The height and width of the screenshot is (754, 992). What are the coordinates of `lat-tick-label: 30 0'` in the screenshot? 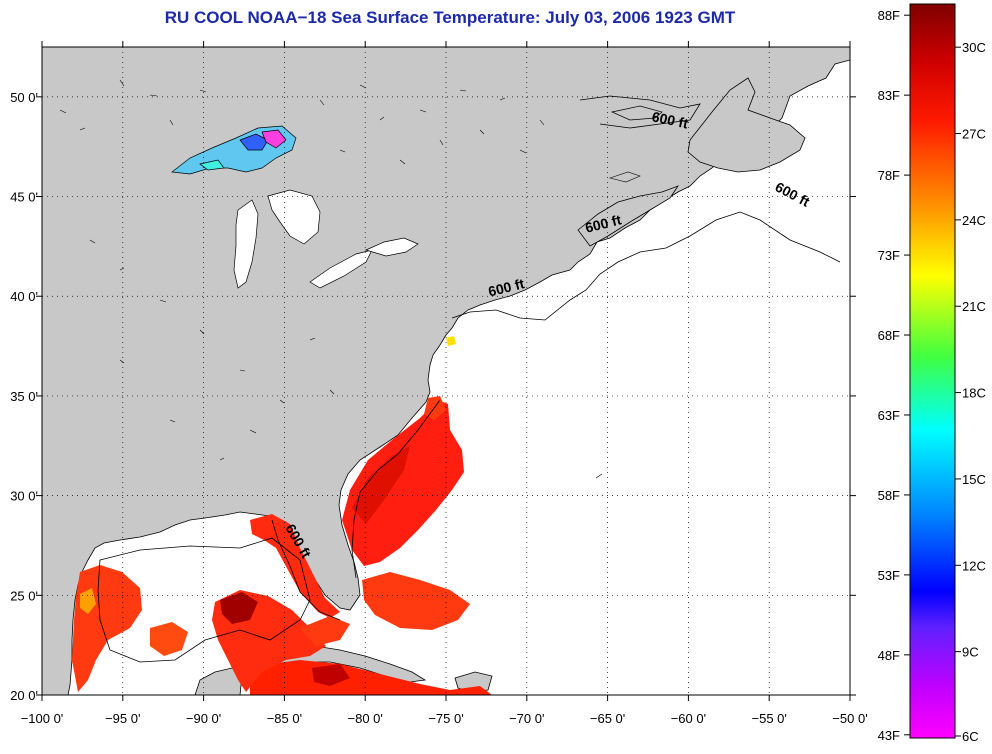 It's located at (24, 496).